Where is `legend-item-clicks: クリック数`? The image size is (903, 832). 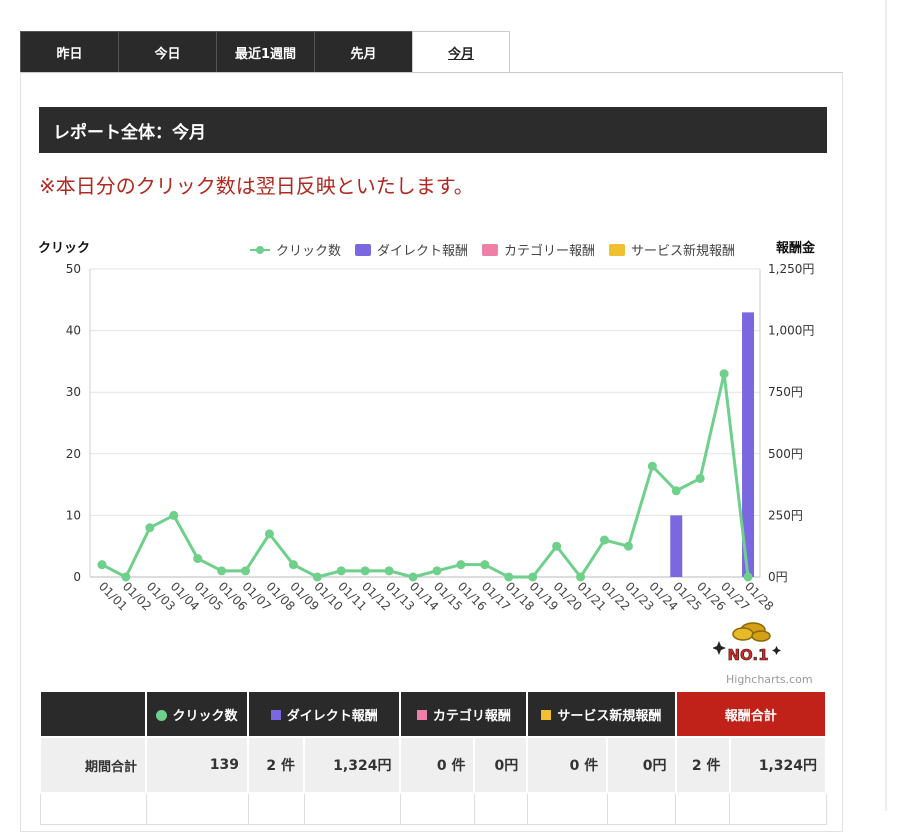
legend-item-clicks: クリック数 is located at coordinates (295, 249).